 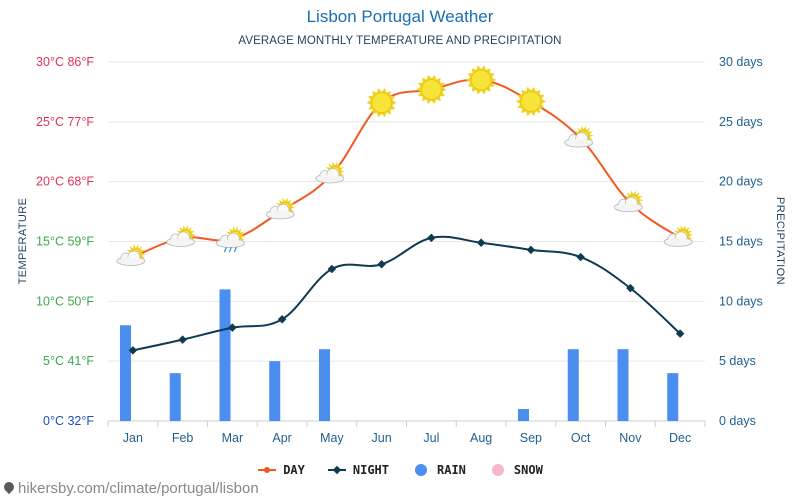 I want to click on left-tick-label: 15°C 59°F, so click(x=65, y=242).